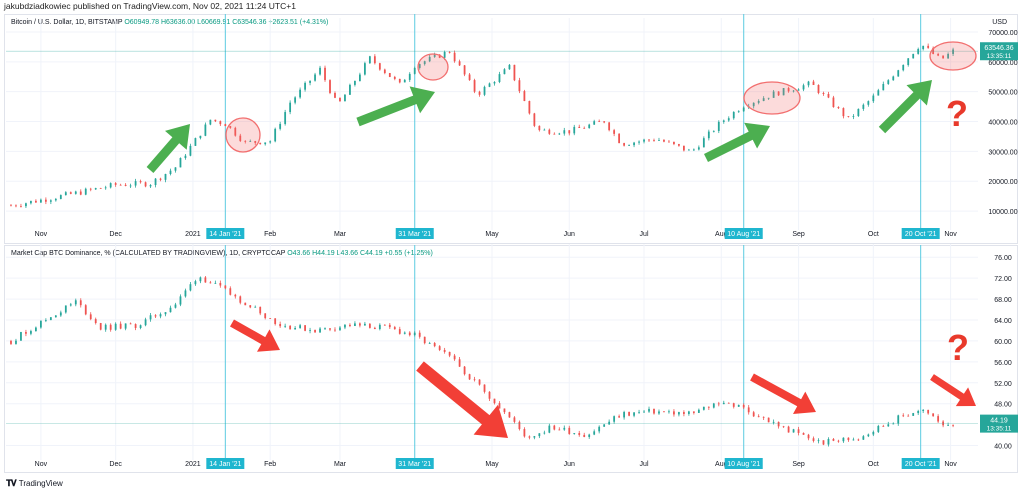 This screenshot has height=494, width=1024. Describe the element at coordinates (1002, 212) in the screenshot. I see `y-tick-label: 10000.00` at that location.